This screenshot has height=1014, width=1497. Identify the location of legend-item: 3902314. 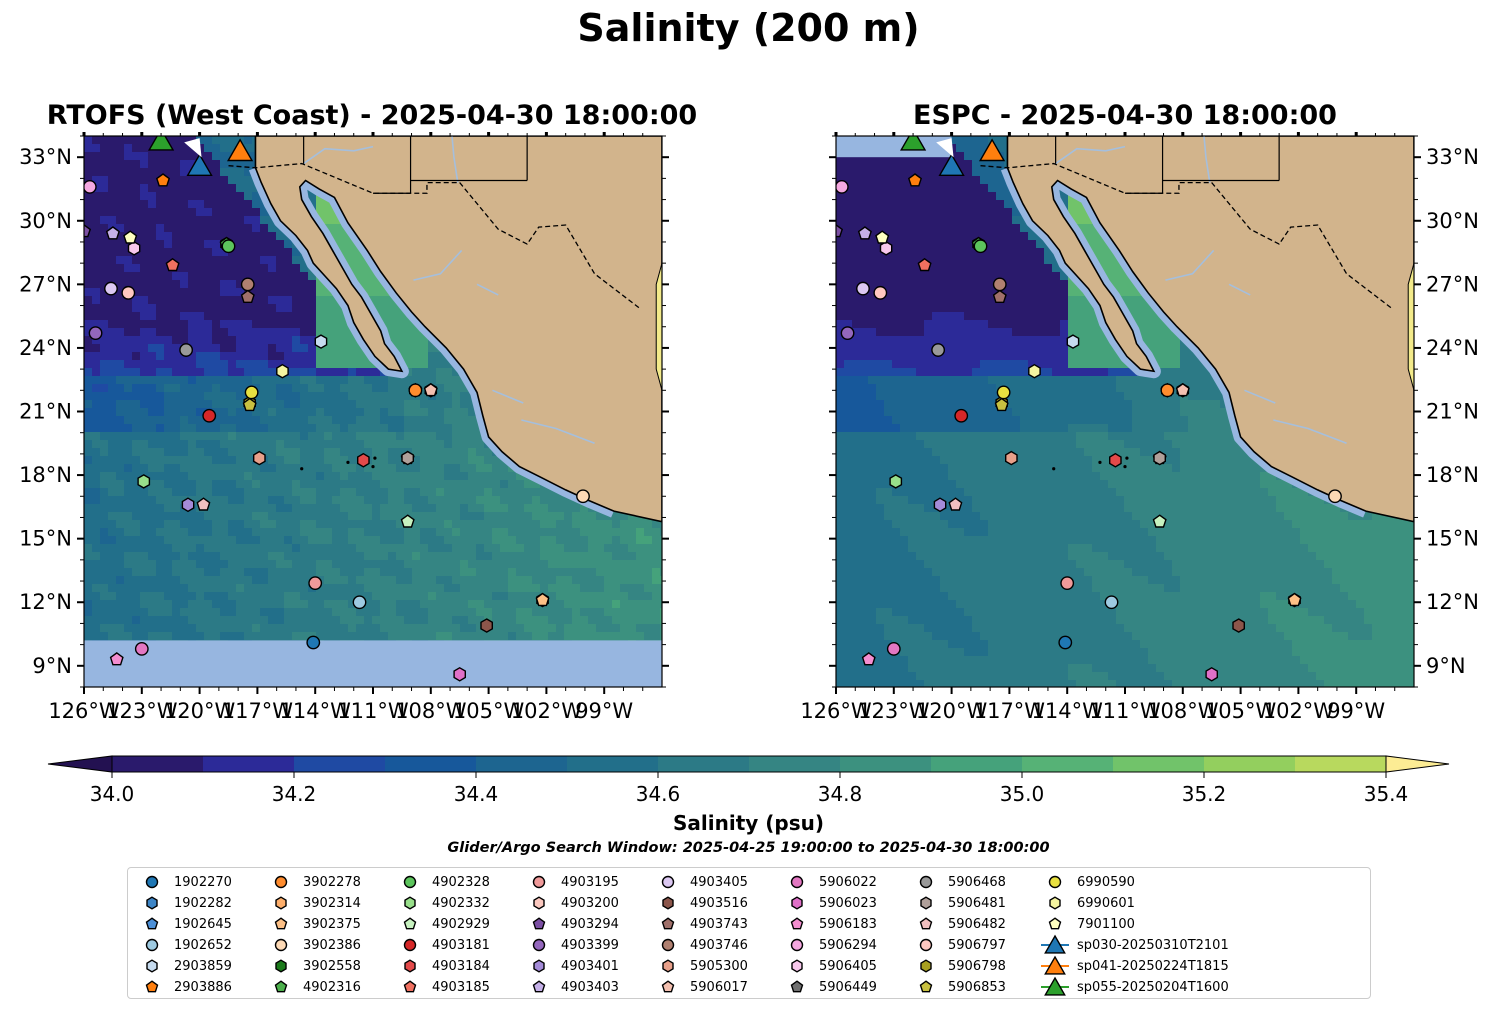
(314, 903).